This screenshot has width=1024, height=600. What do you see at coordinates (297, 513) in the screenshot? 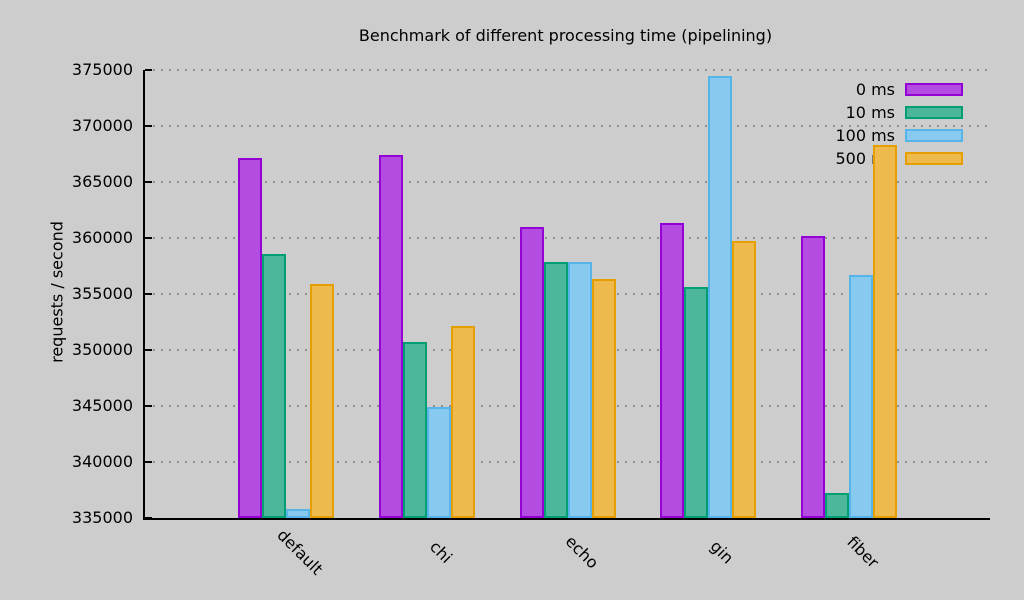
I see `bar-default-100ms` at bounding box center [297, 513].